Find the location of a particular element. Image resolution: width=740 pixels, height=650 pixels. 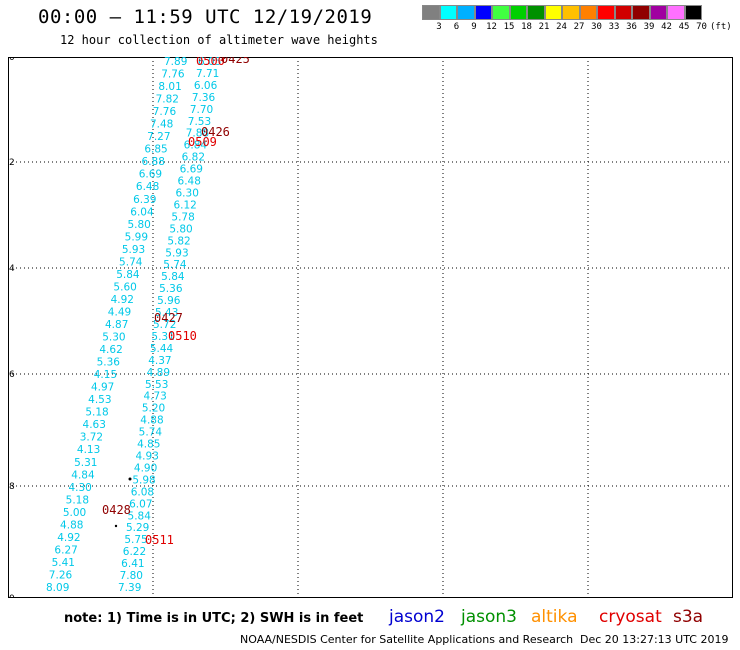

legend-altika: altika is located at coordinates (554, 617).